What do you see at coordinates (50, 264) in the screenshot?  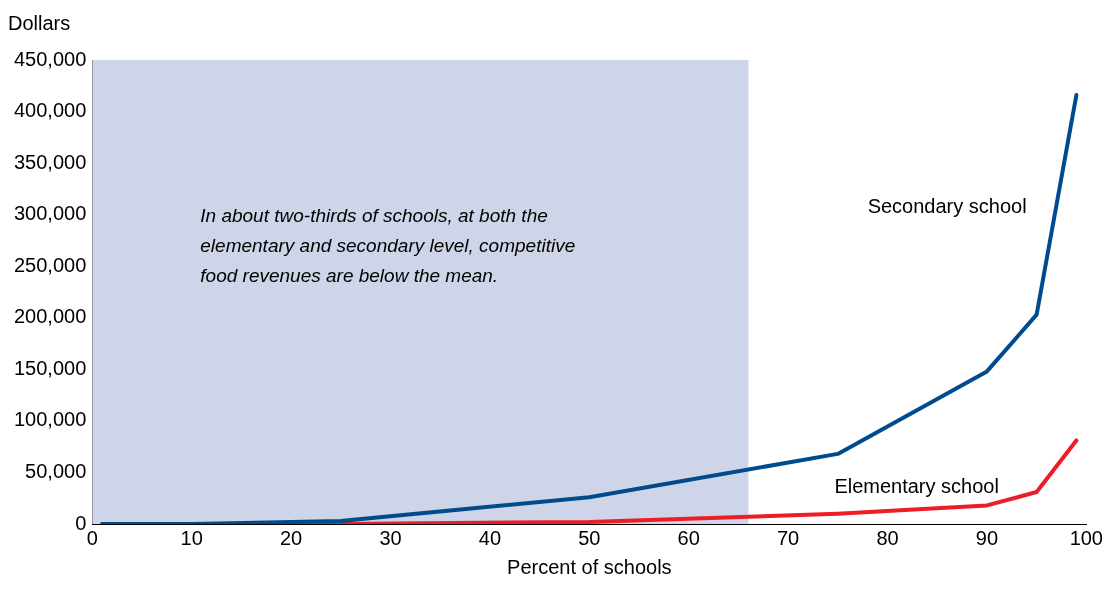 I see `y-tick-label: 250,000` at bounding box center [50, 264].